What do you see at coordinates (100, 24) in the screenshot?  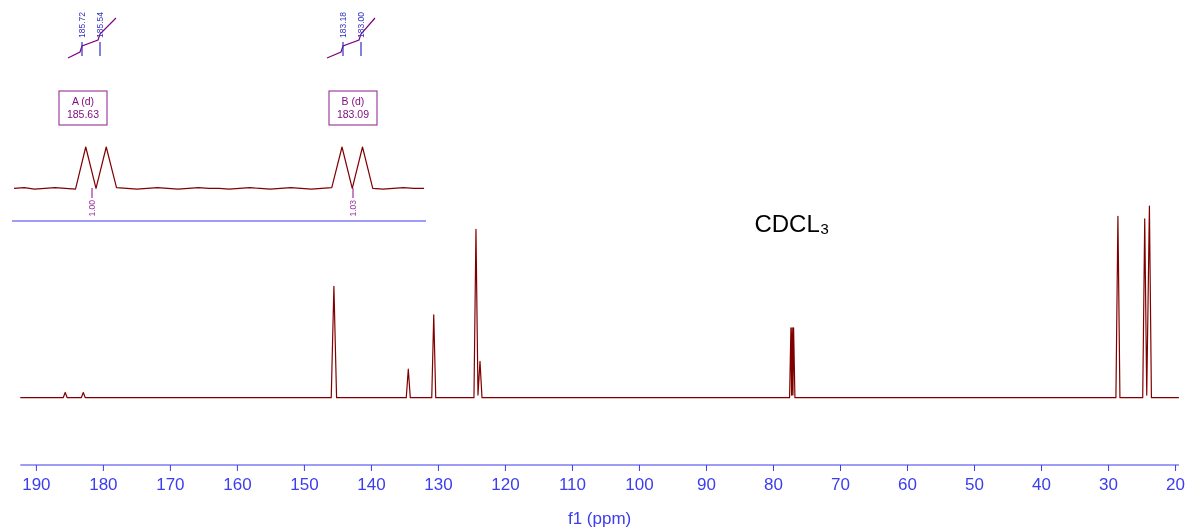 I see `text: 185.54` at bounding box center [100, 24].